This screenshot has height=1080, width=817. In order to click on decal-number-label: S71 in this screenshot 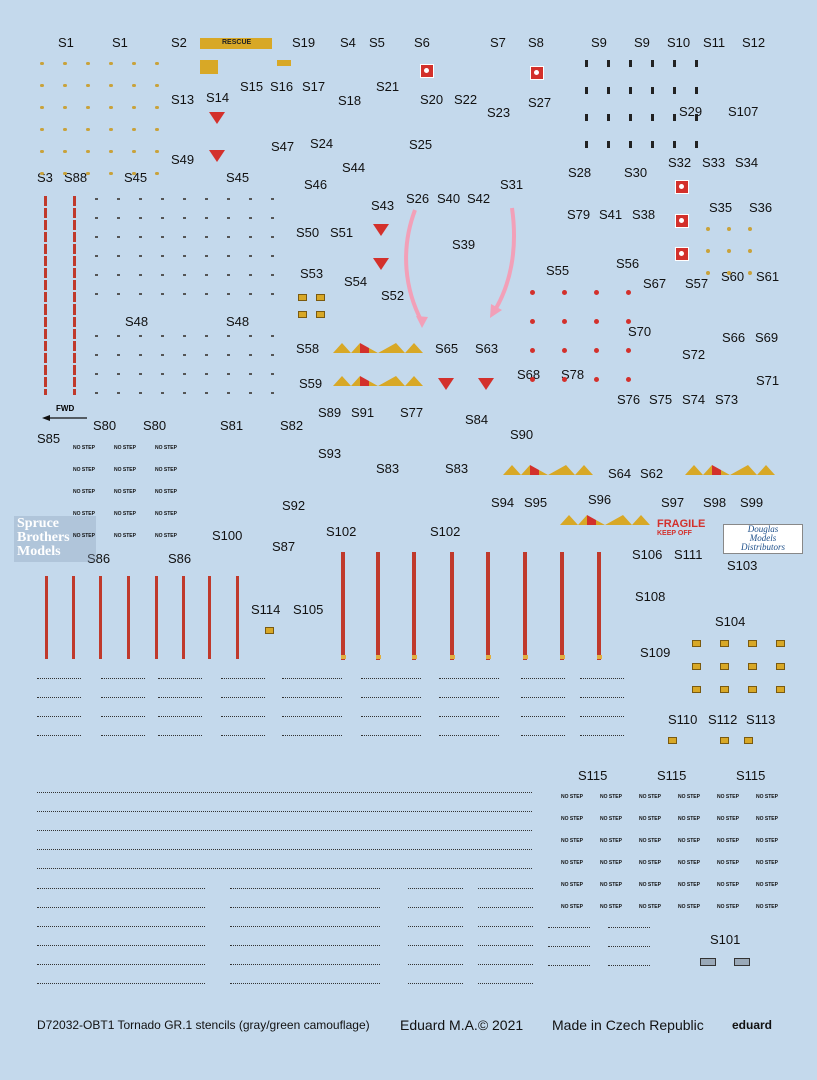, I will do `click(768, 380)`.